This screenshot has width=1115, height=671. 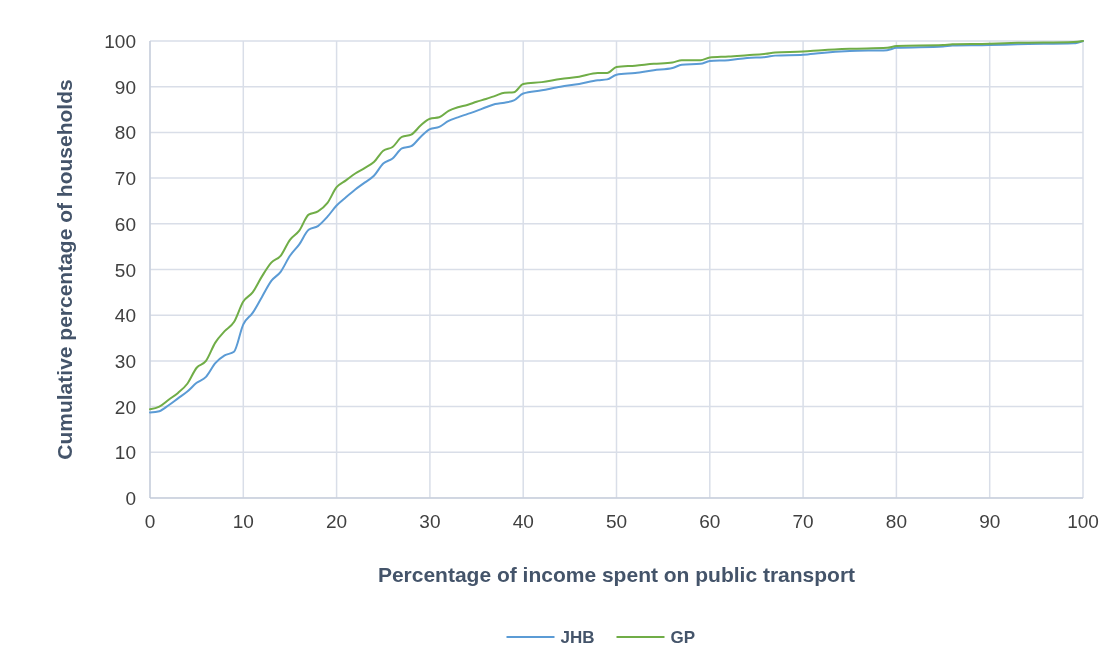 I want to click on x-tick-label: 50, so click(x=616, y=521).